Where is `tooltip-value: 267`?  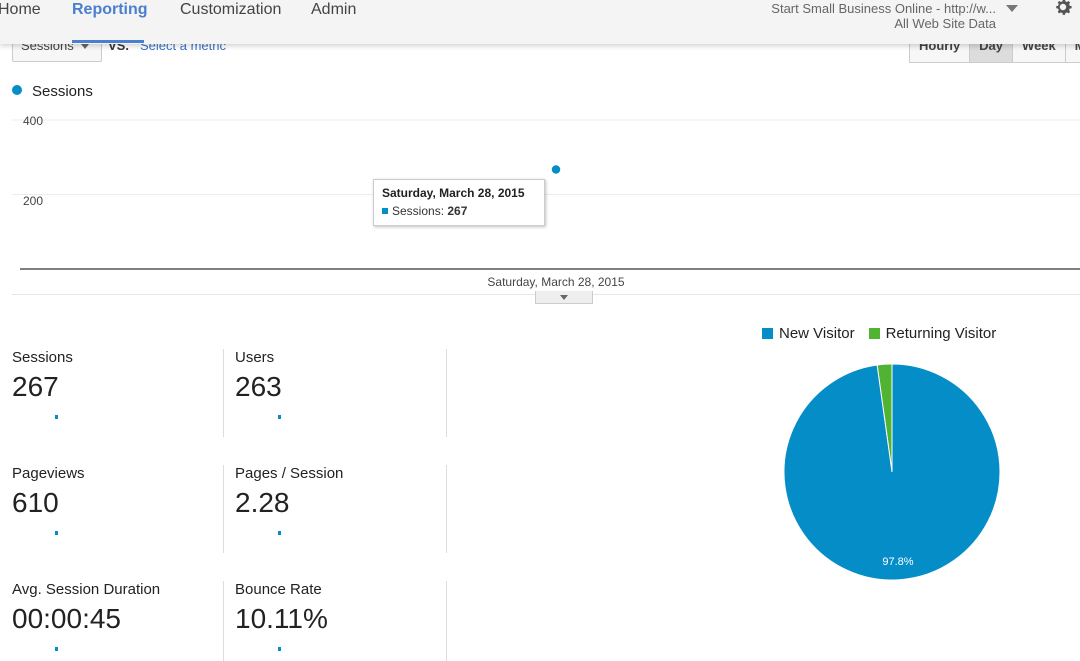 tooltip-value: 267 is located at coordinates (457, 211).